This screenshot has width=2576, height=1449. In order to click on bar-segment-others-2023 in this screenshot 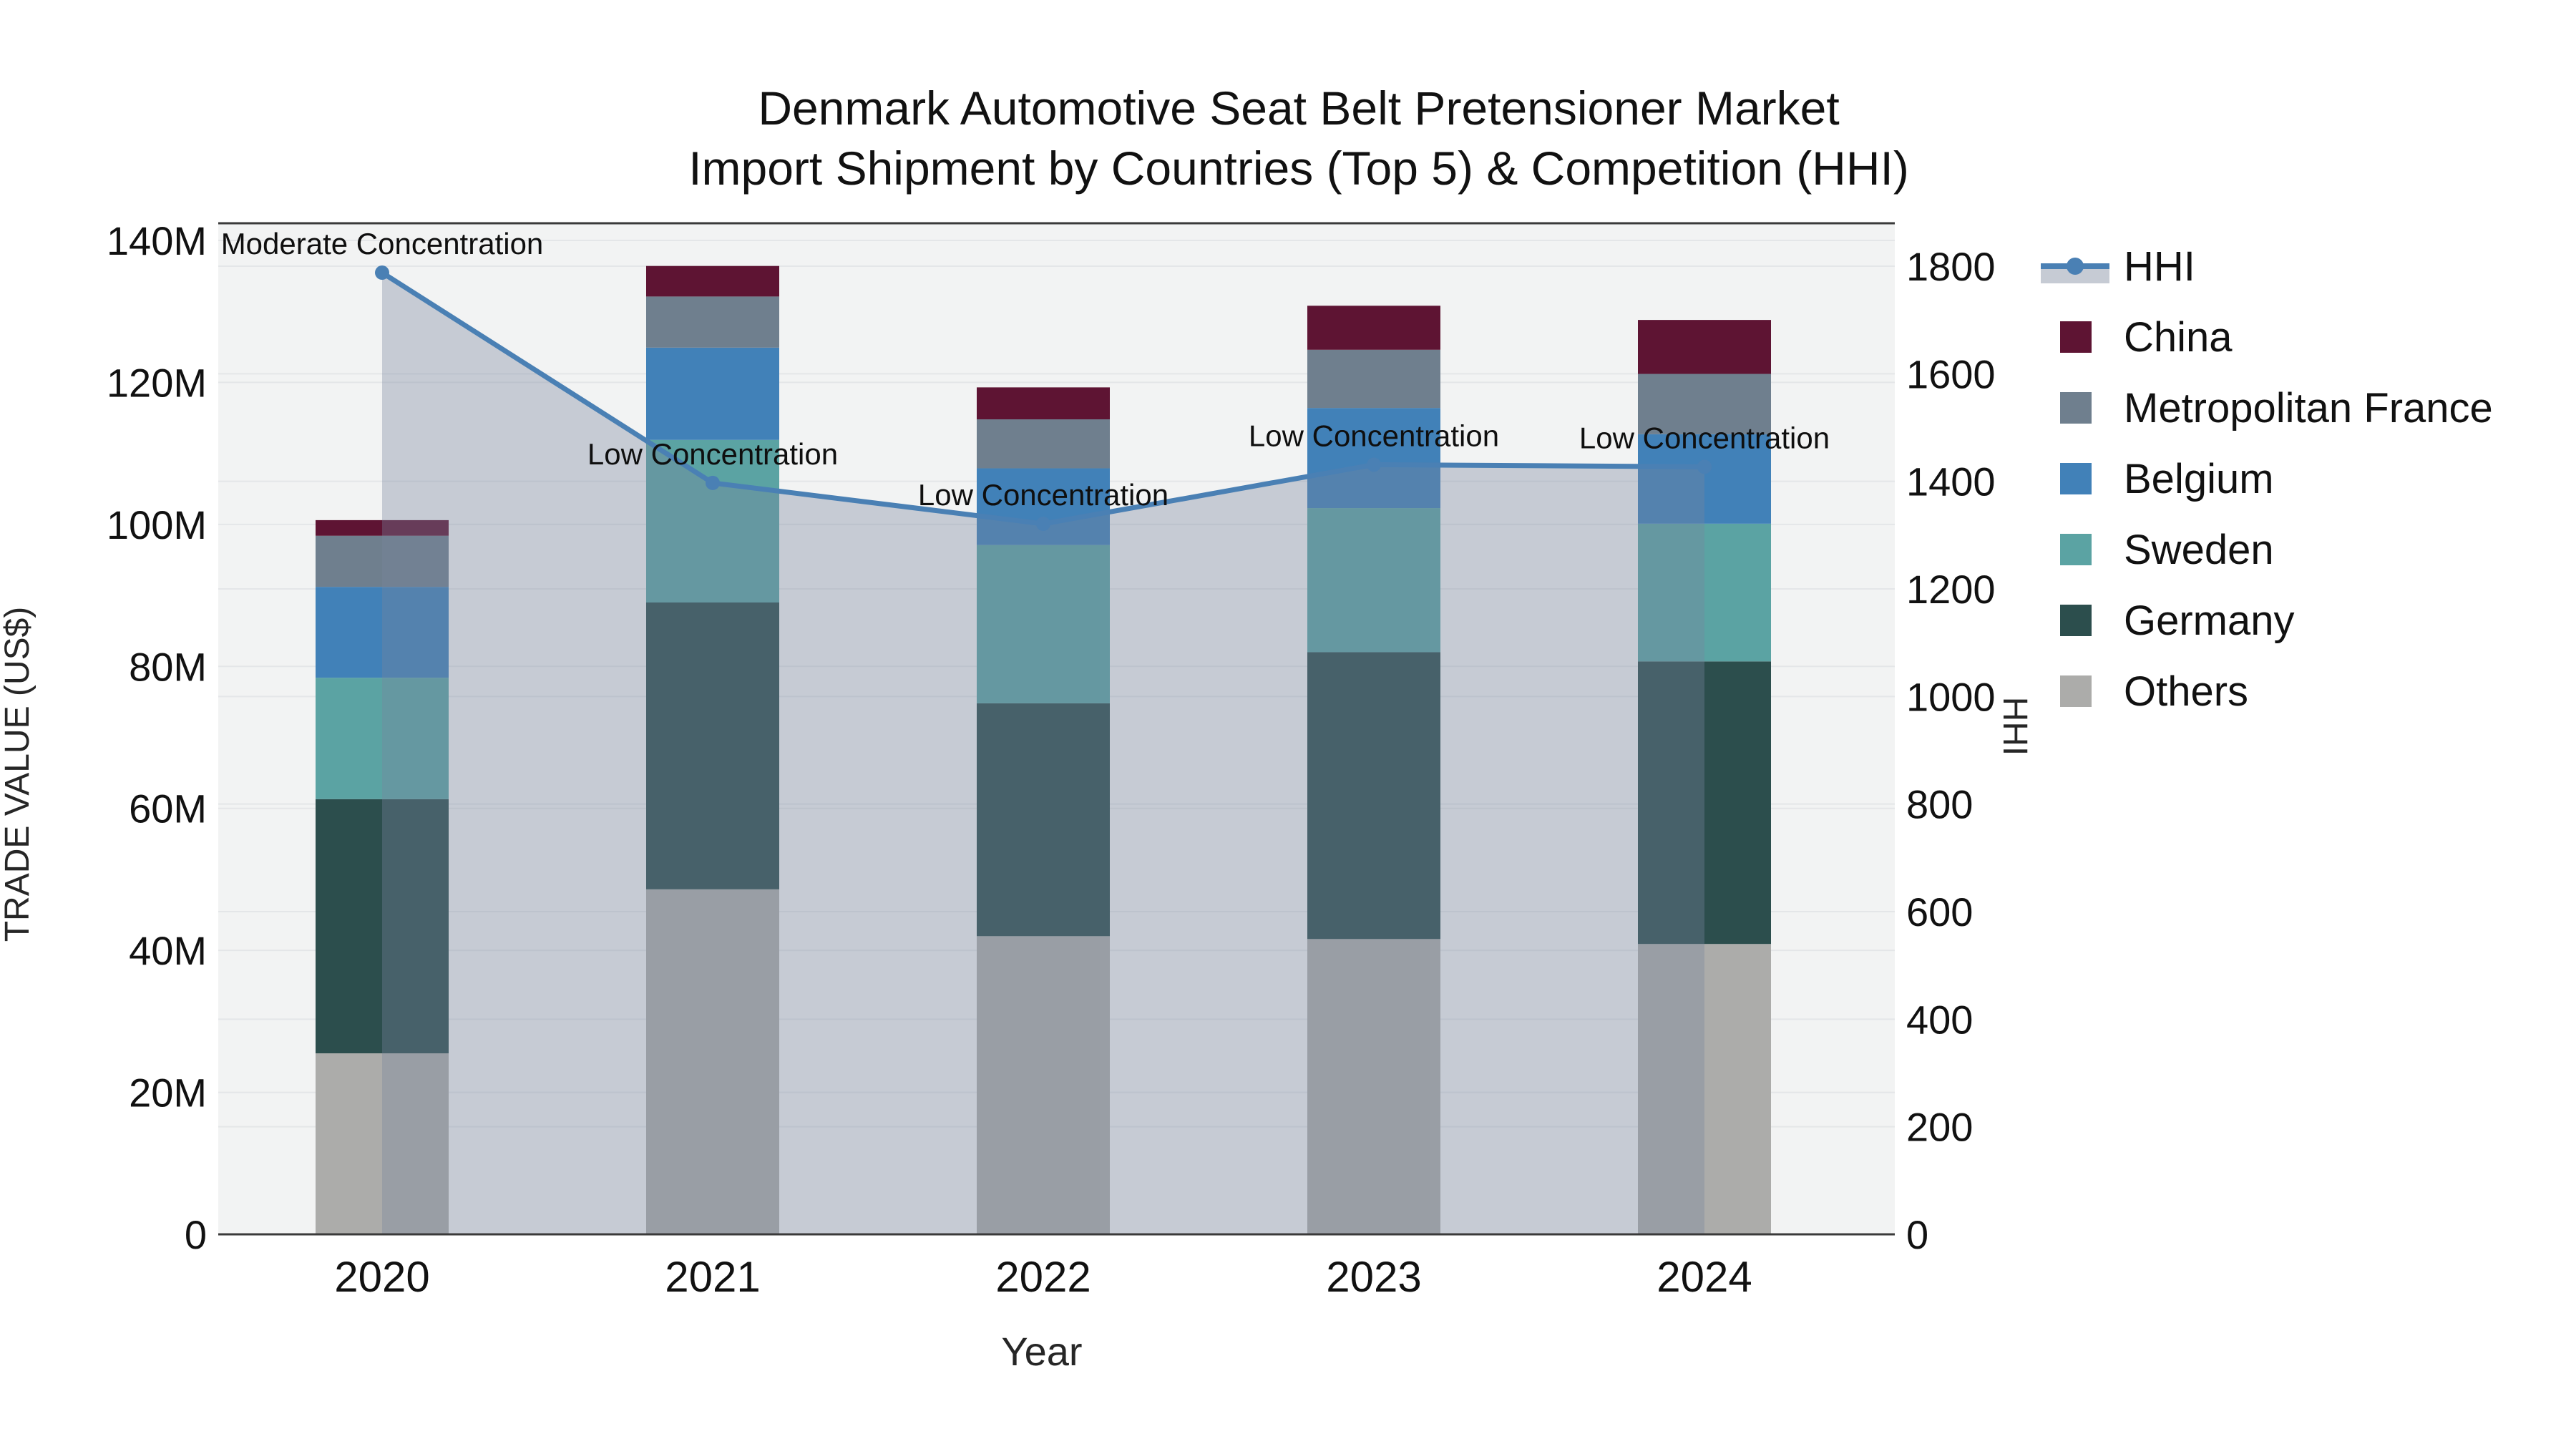, I will do `click(1373, 1086)`.